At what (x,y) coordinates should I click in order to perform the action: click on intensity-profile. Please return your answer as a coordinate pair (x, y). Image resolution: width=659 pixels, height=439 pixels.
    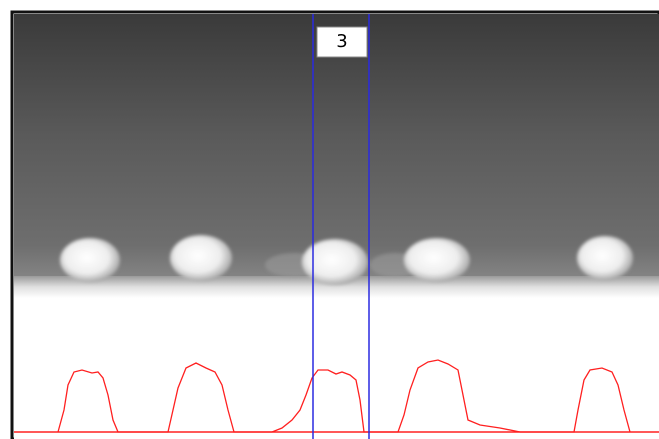
    Looking at the image, I should click on (344, 396).